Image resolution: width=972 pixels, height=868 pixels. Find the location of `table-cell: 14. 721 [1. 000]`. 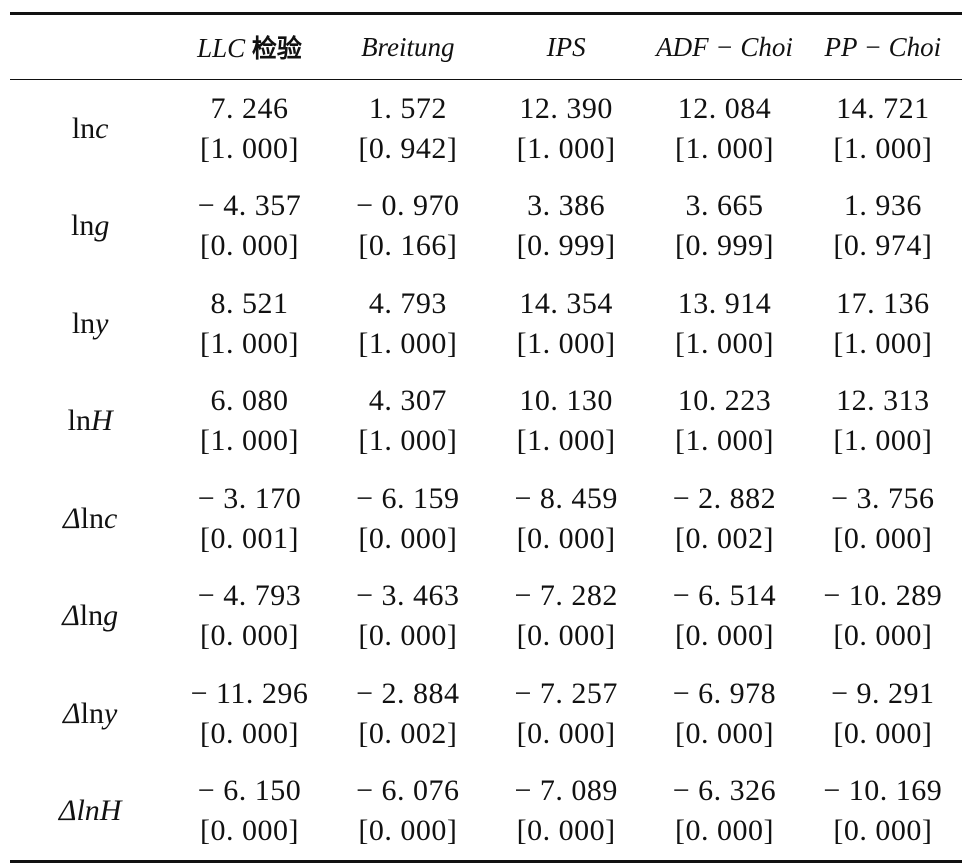

table-cell: 14. 721 [1. 000] is located at coordinates (883, 129).